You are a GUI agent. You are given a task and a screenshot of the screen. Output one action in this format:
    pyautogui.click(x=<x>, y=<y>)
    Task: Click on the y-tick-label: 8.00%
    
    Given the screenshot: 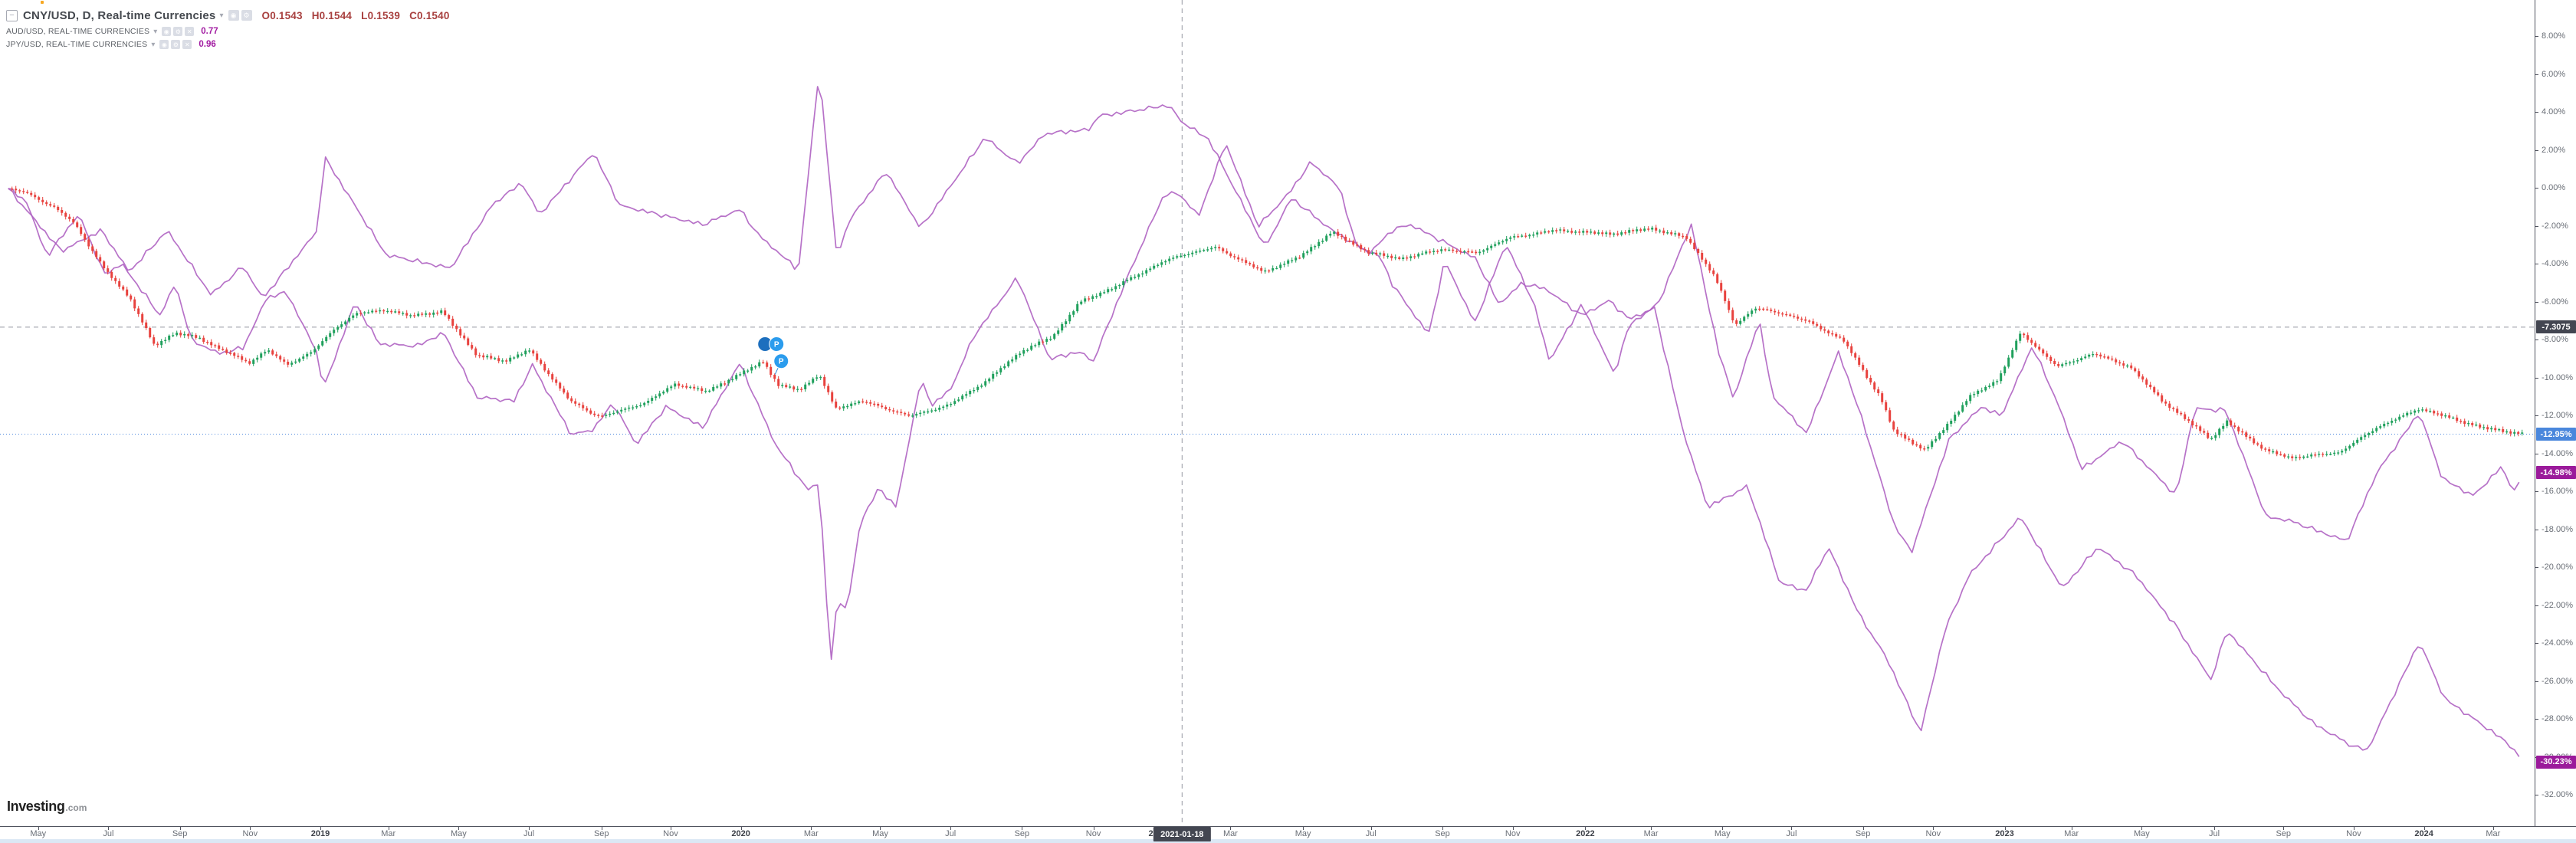 What is the action you would take?
    pyautogui.click(x=2554, y=36)
    